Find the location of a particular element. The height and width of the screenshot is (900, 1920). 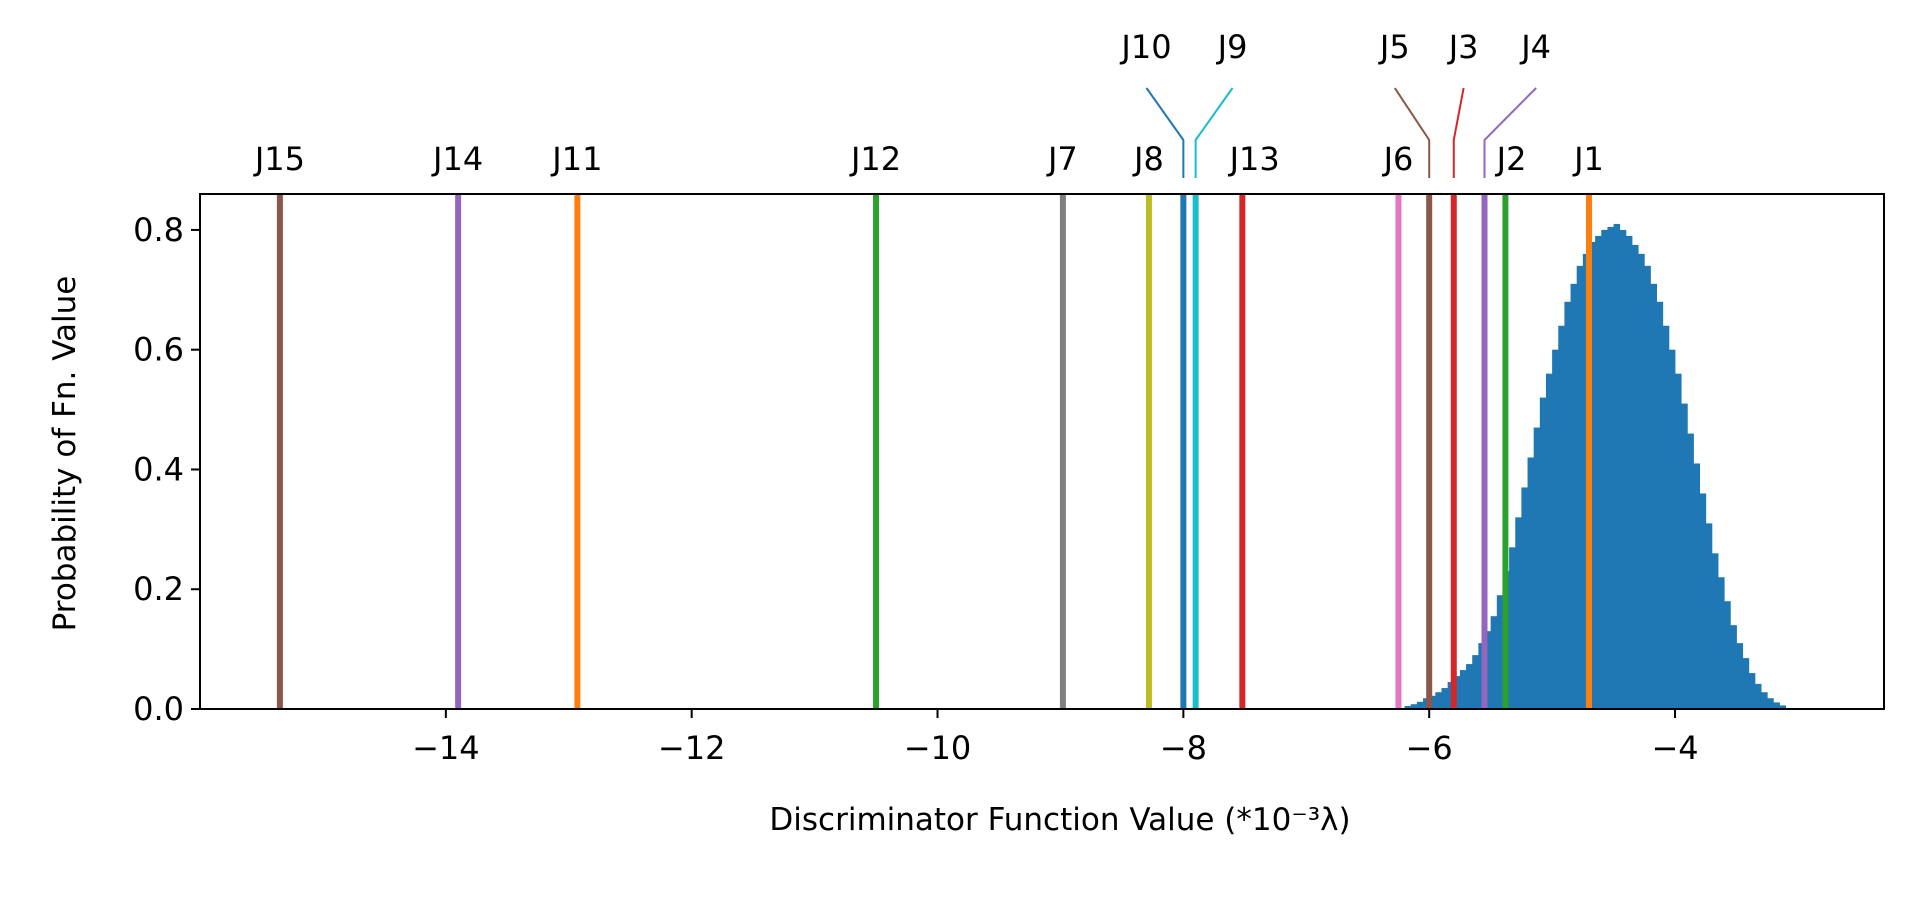

marker-label: J7 is located at coordinates (1062, 159).